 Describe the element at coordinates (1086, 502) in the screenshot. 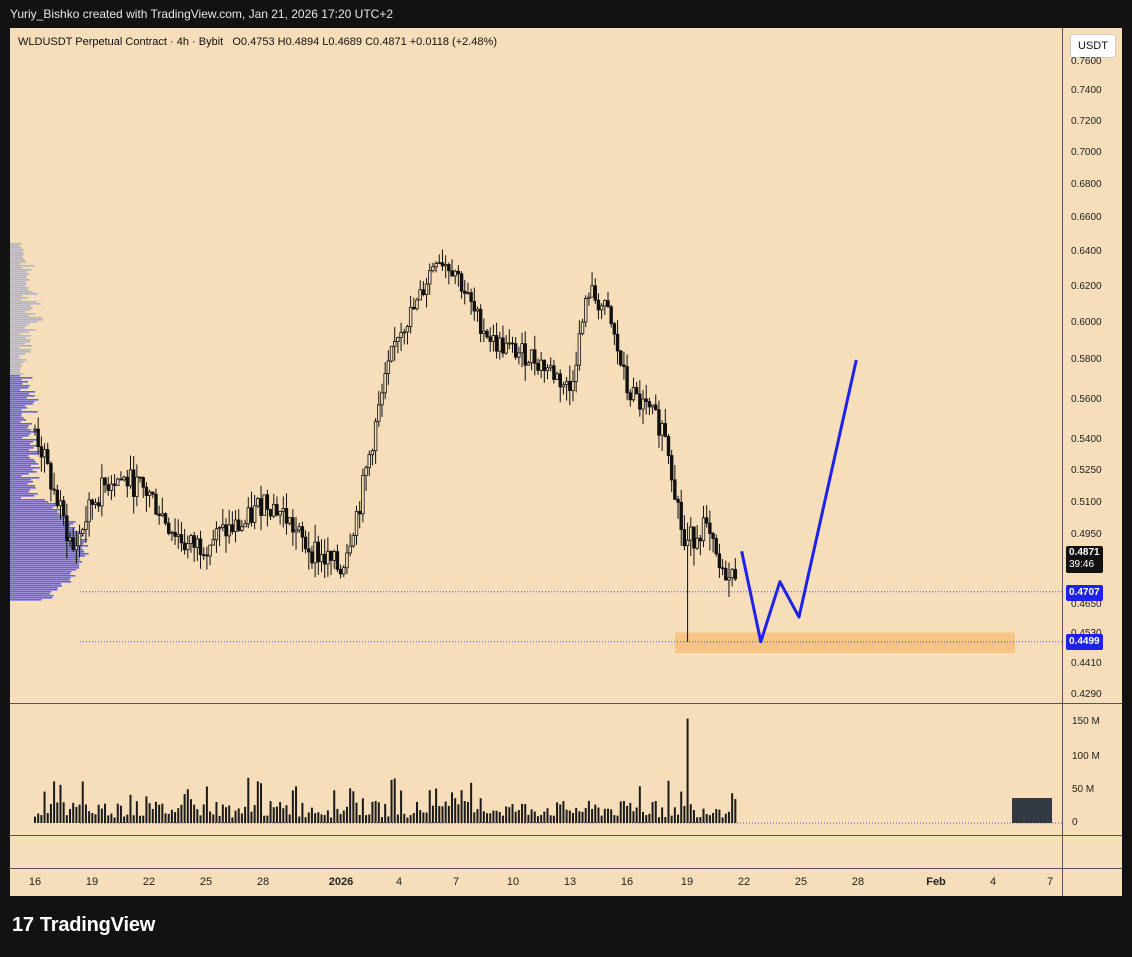

I see `price-tick-label: 0.5100` at that location.